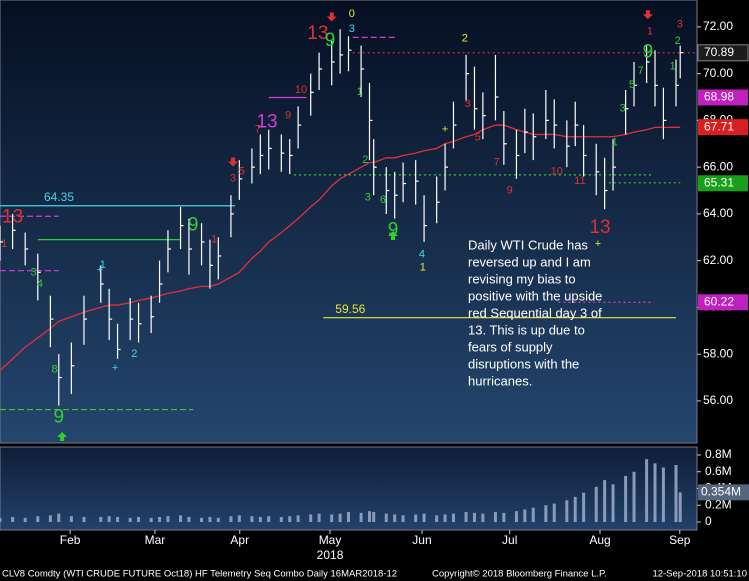 This screenshot has height=581, width=749. I want to click on volume-tick-label: 0.8M, so click(718, 454).